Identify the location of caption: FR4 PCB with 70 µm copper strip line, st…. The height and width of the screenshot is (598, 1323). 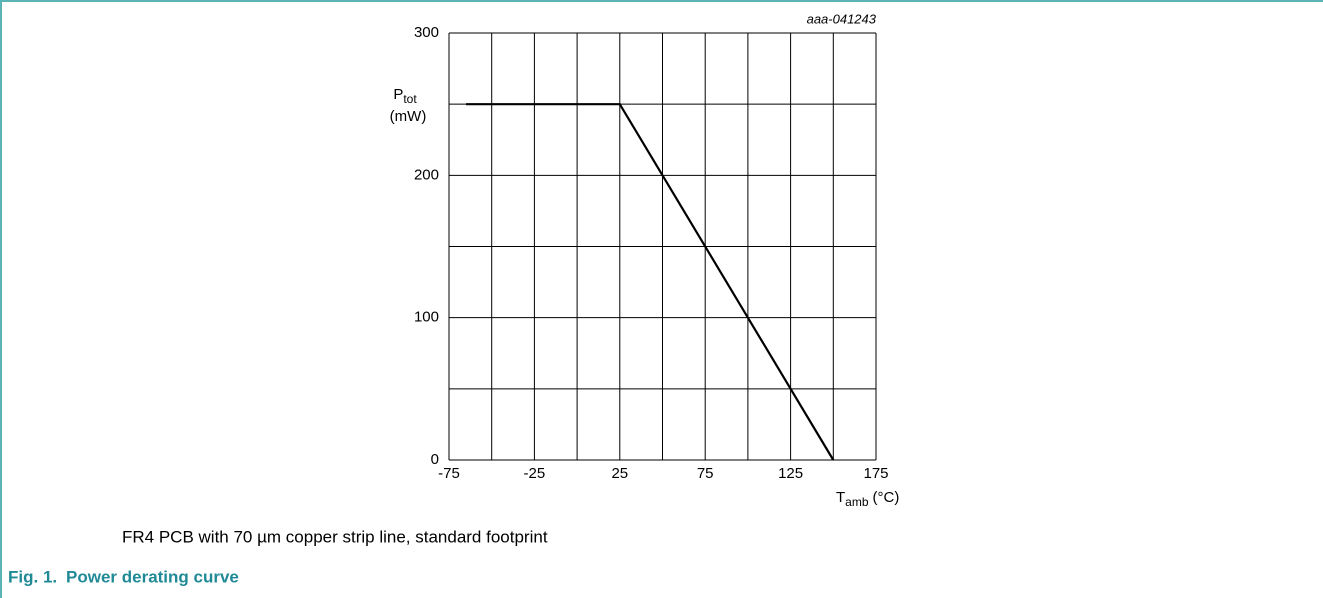
(335, 536).